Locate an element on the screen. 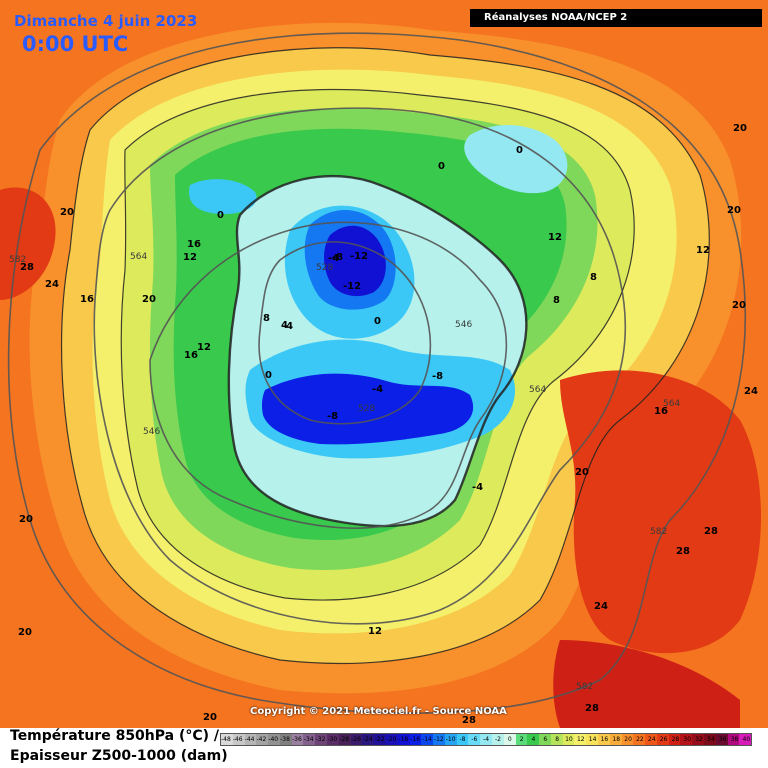  scale-tick-label: 32 is located at coordinates (699, 739).